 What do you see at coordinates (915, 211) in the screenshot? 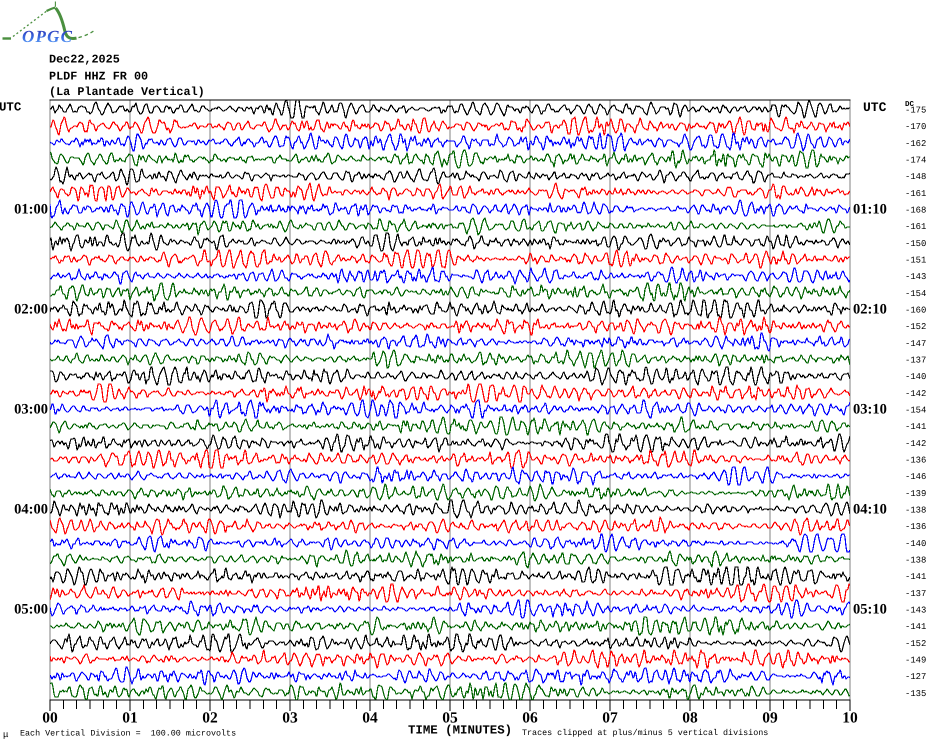
I see `svg-text: -168` at bounding box center [915, 211].